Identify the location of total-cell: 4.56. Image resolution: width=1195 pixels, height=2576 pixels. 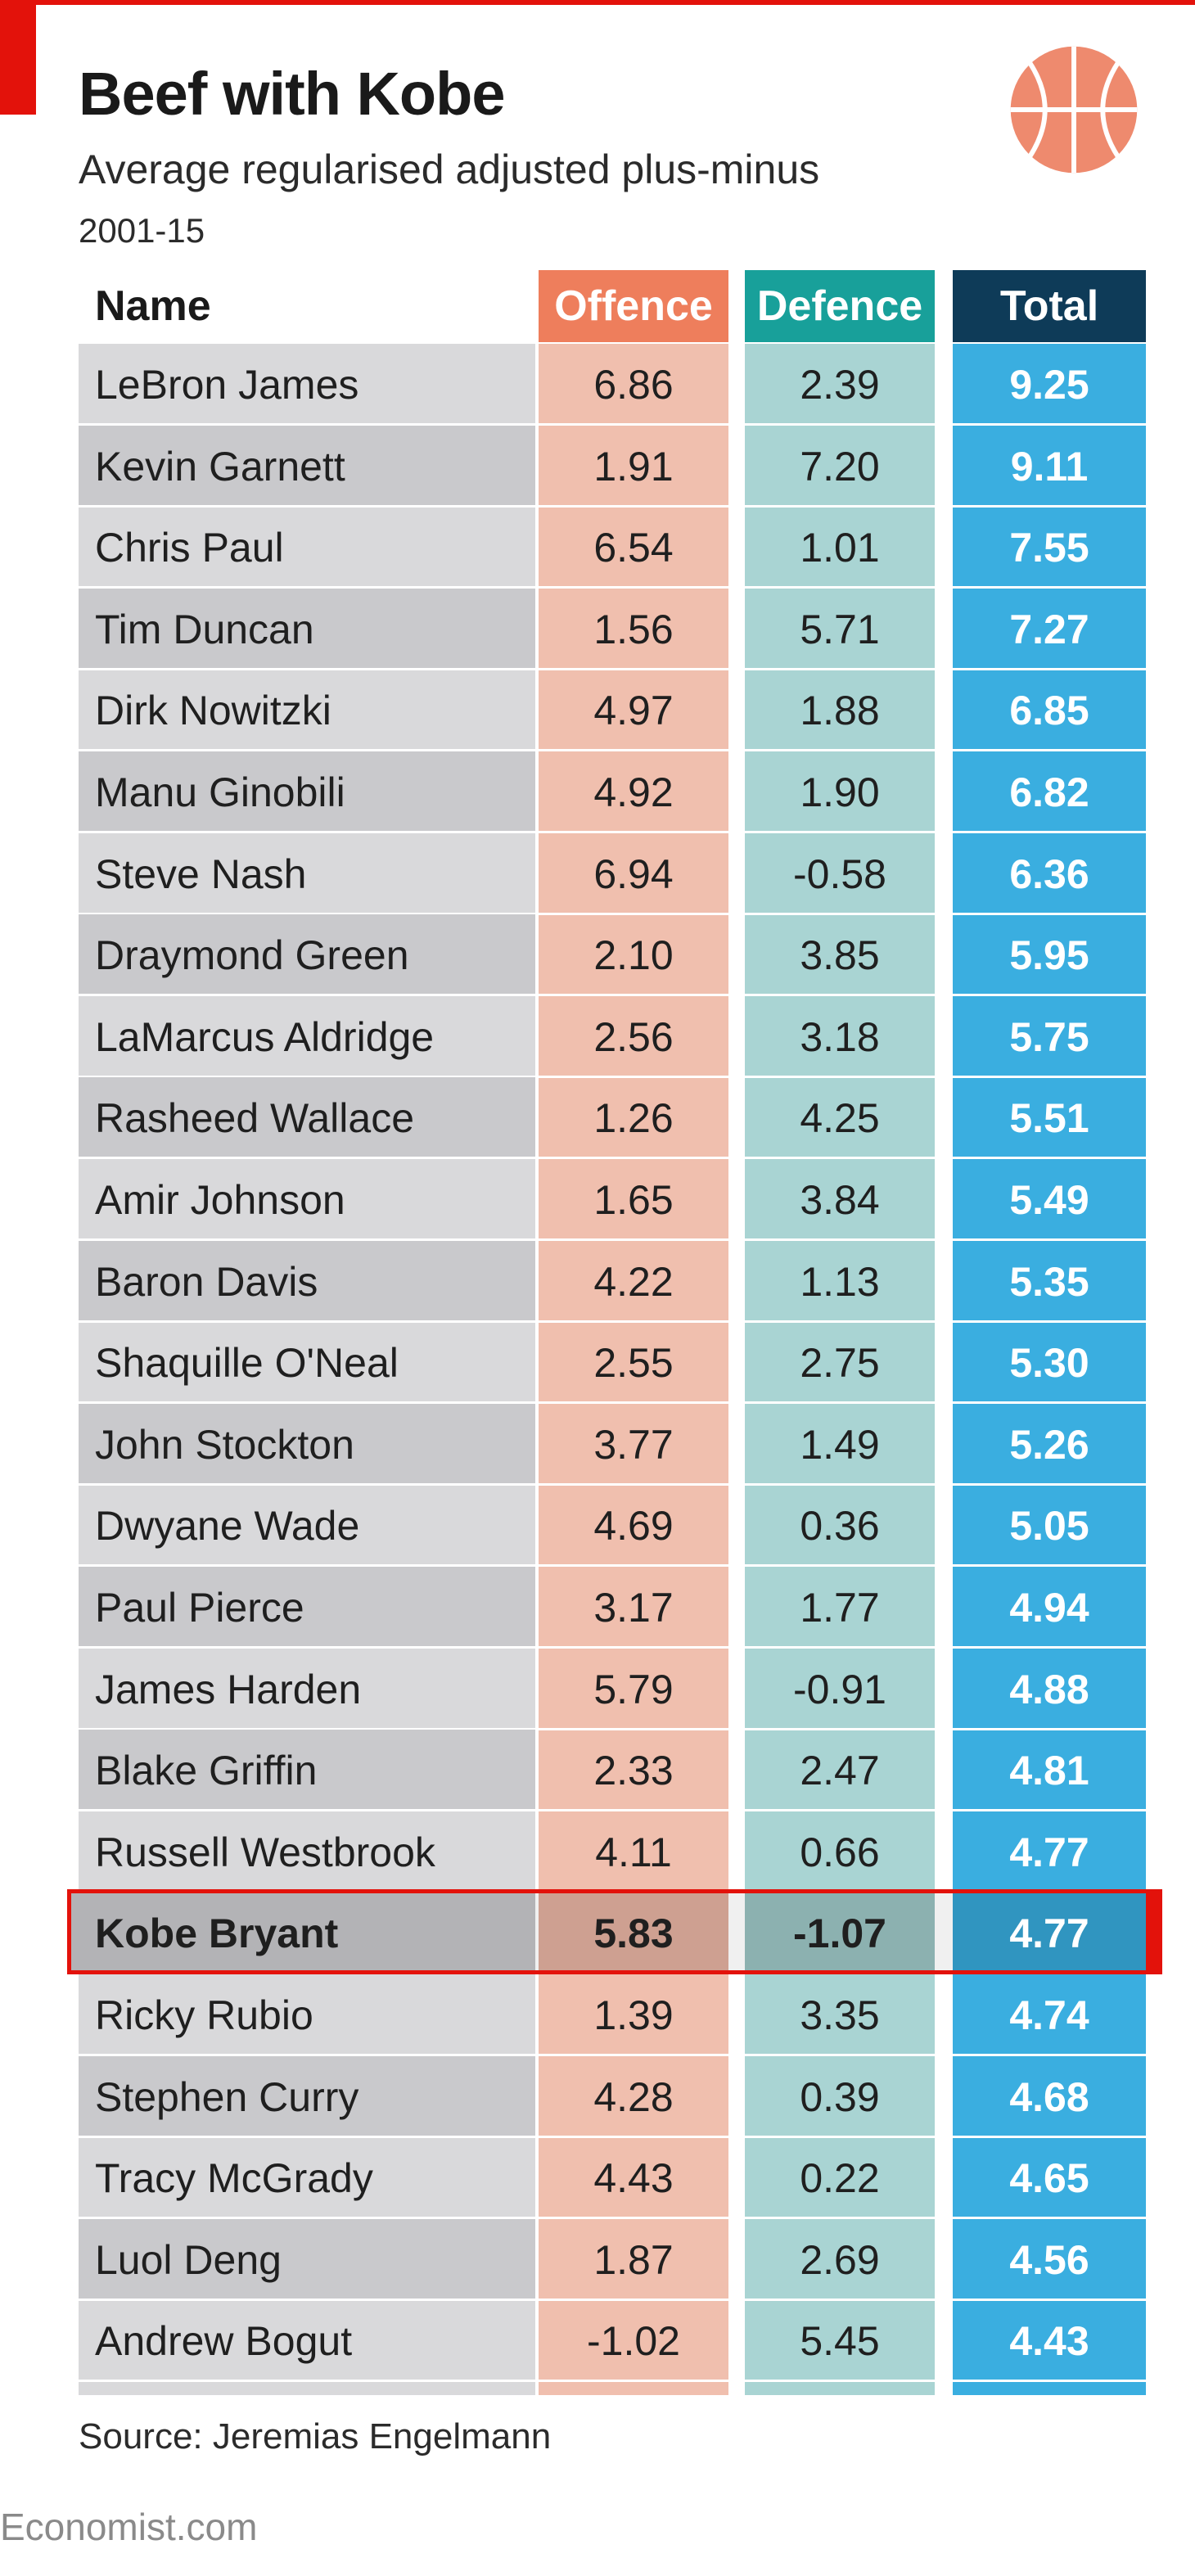
(1049, 2259).